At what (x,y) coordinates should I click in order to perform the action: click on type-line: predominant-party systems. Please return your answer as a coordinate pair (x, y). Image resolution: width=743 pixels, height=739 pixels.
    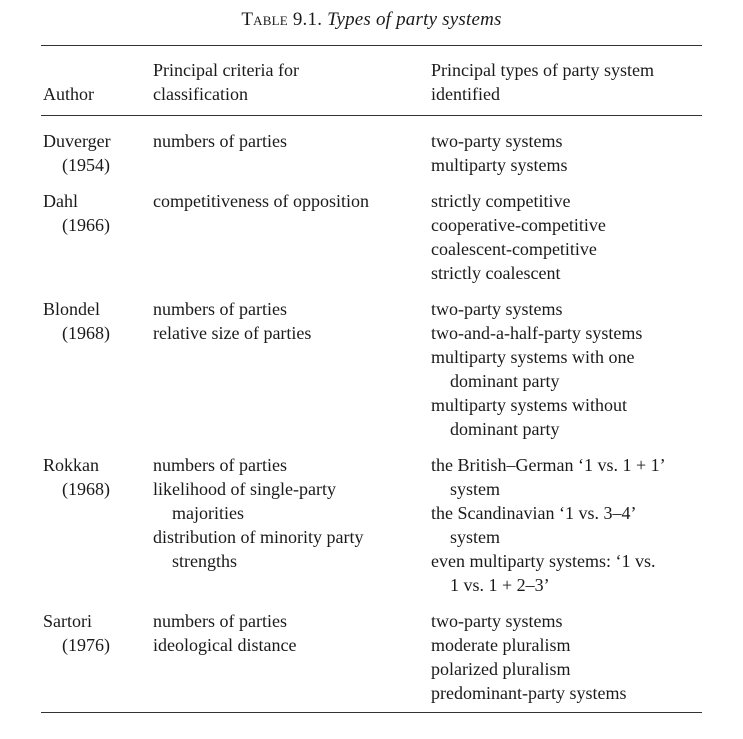
    Looking at the image, I should click on (529, 693).